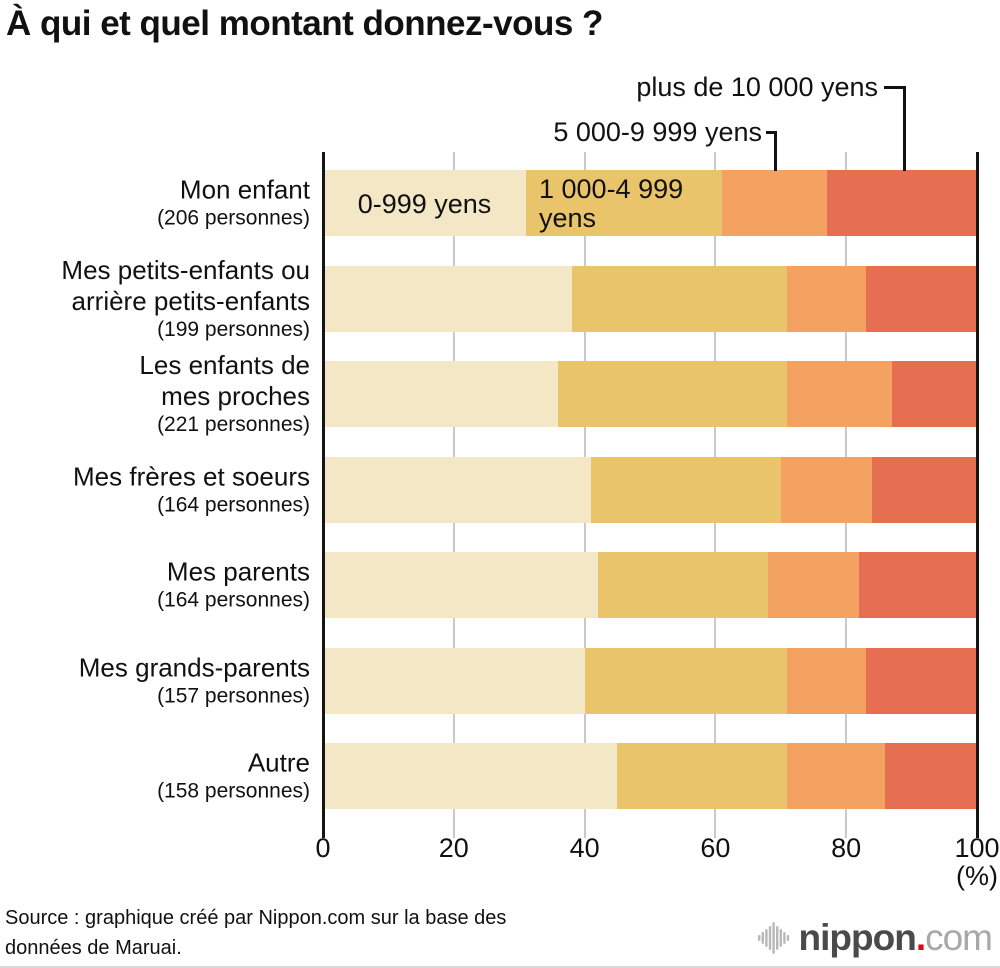  Describe the element at coordinates (233, 424) in the screenshot. I see `category-count: (221 personnes)` at that location.